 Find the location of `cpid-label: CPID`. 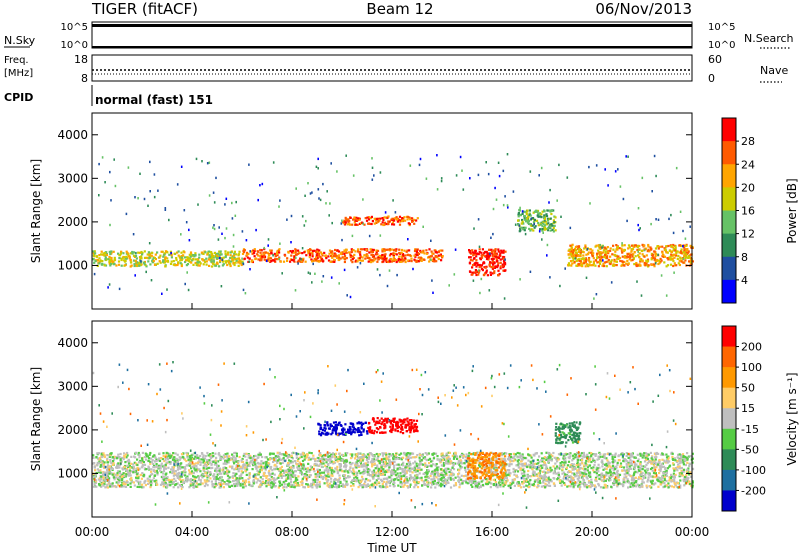

cpid-label: CPID is located at coordinates (18, 97).